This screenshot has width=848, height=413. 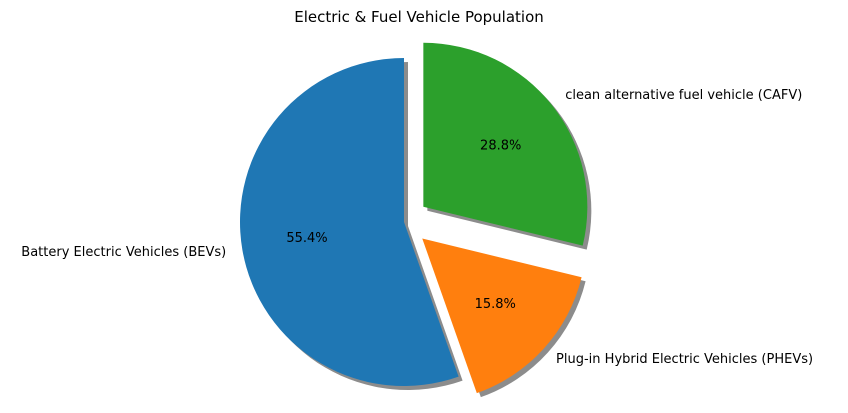 I want to click on pie-slice-clean-alternative-fuel-vehicle-cafv, so click(x=505, y=144).